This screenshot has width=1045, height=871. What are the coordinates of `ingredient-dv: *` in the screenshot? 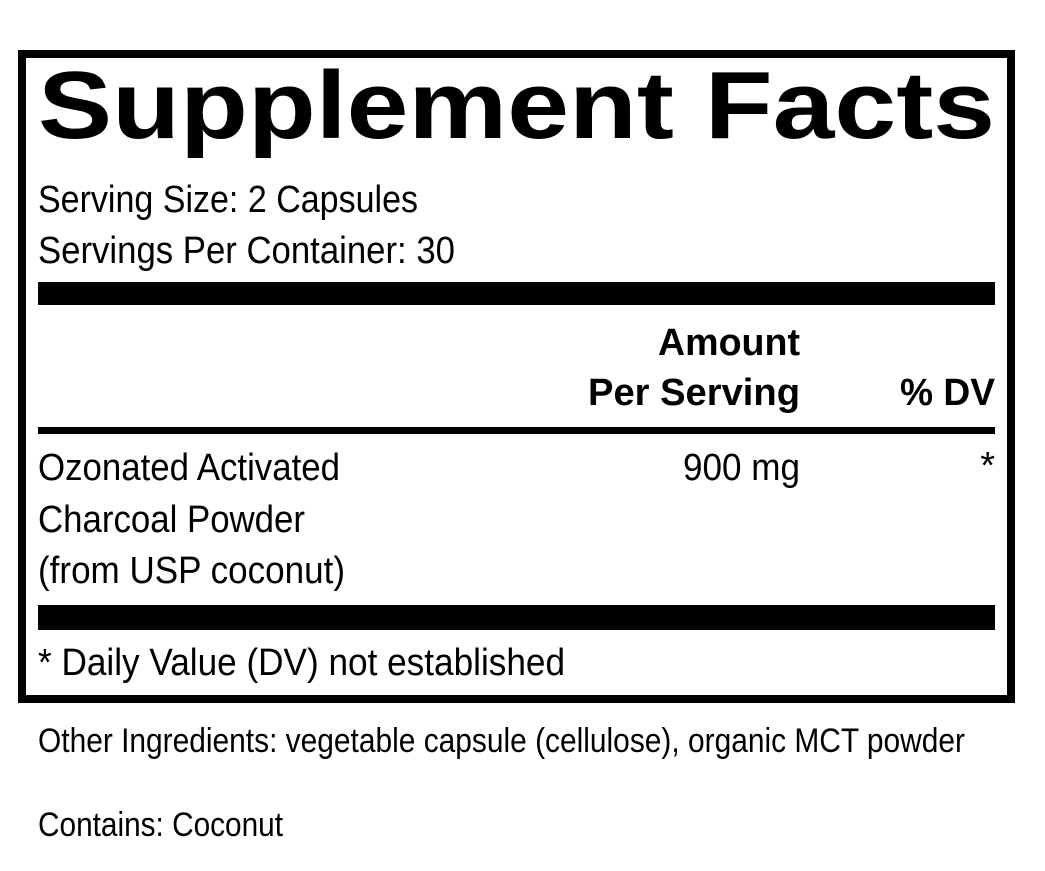 It's located at (987, 466).